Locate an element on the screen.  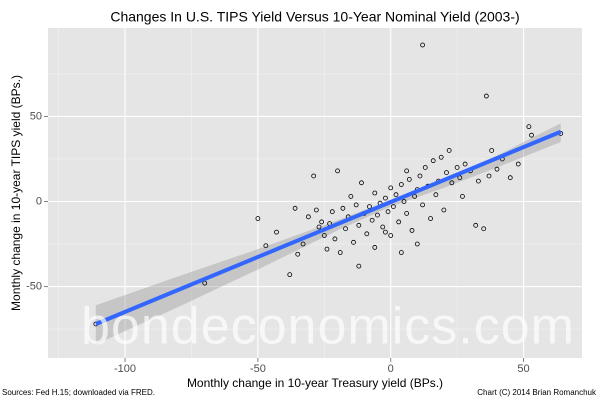
source-note: Sources: Fed H.15; downloaded via FRED. is located at coordinates (78, 392).